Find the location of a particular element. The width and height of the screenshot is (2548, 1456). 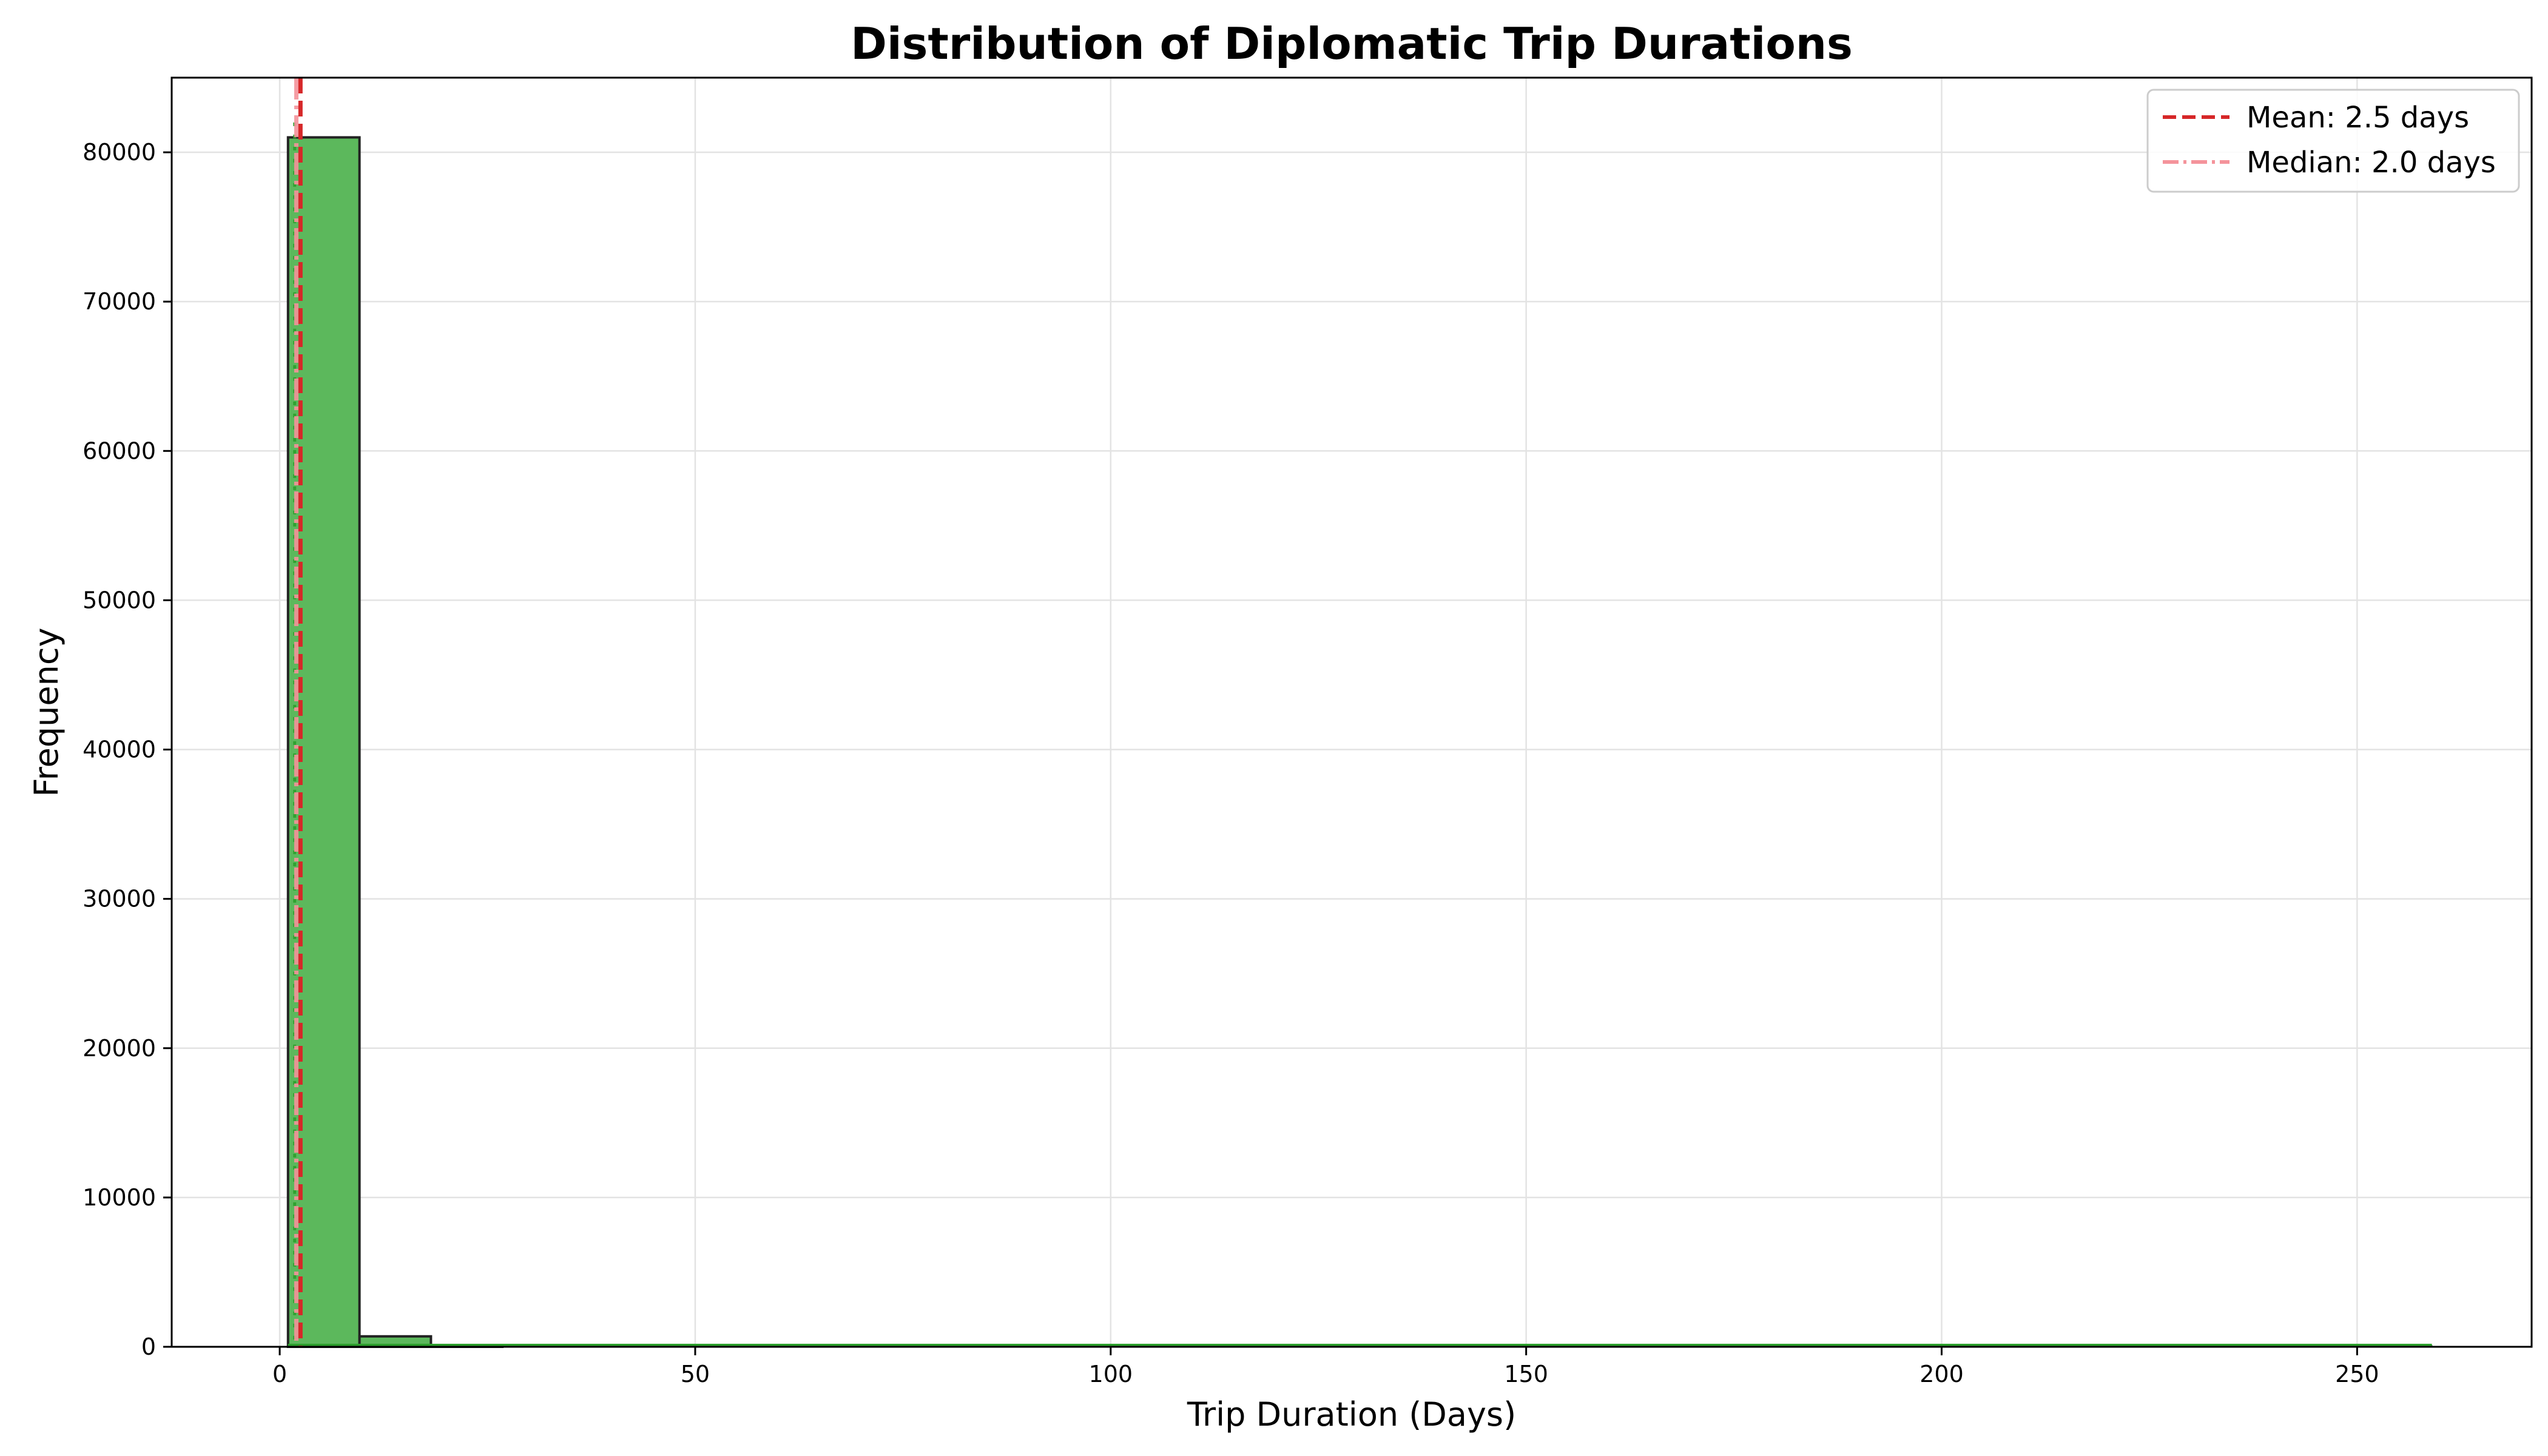

y-tick-label: 20000 is located at coordinates (119, 1048).